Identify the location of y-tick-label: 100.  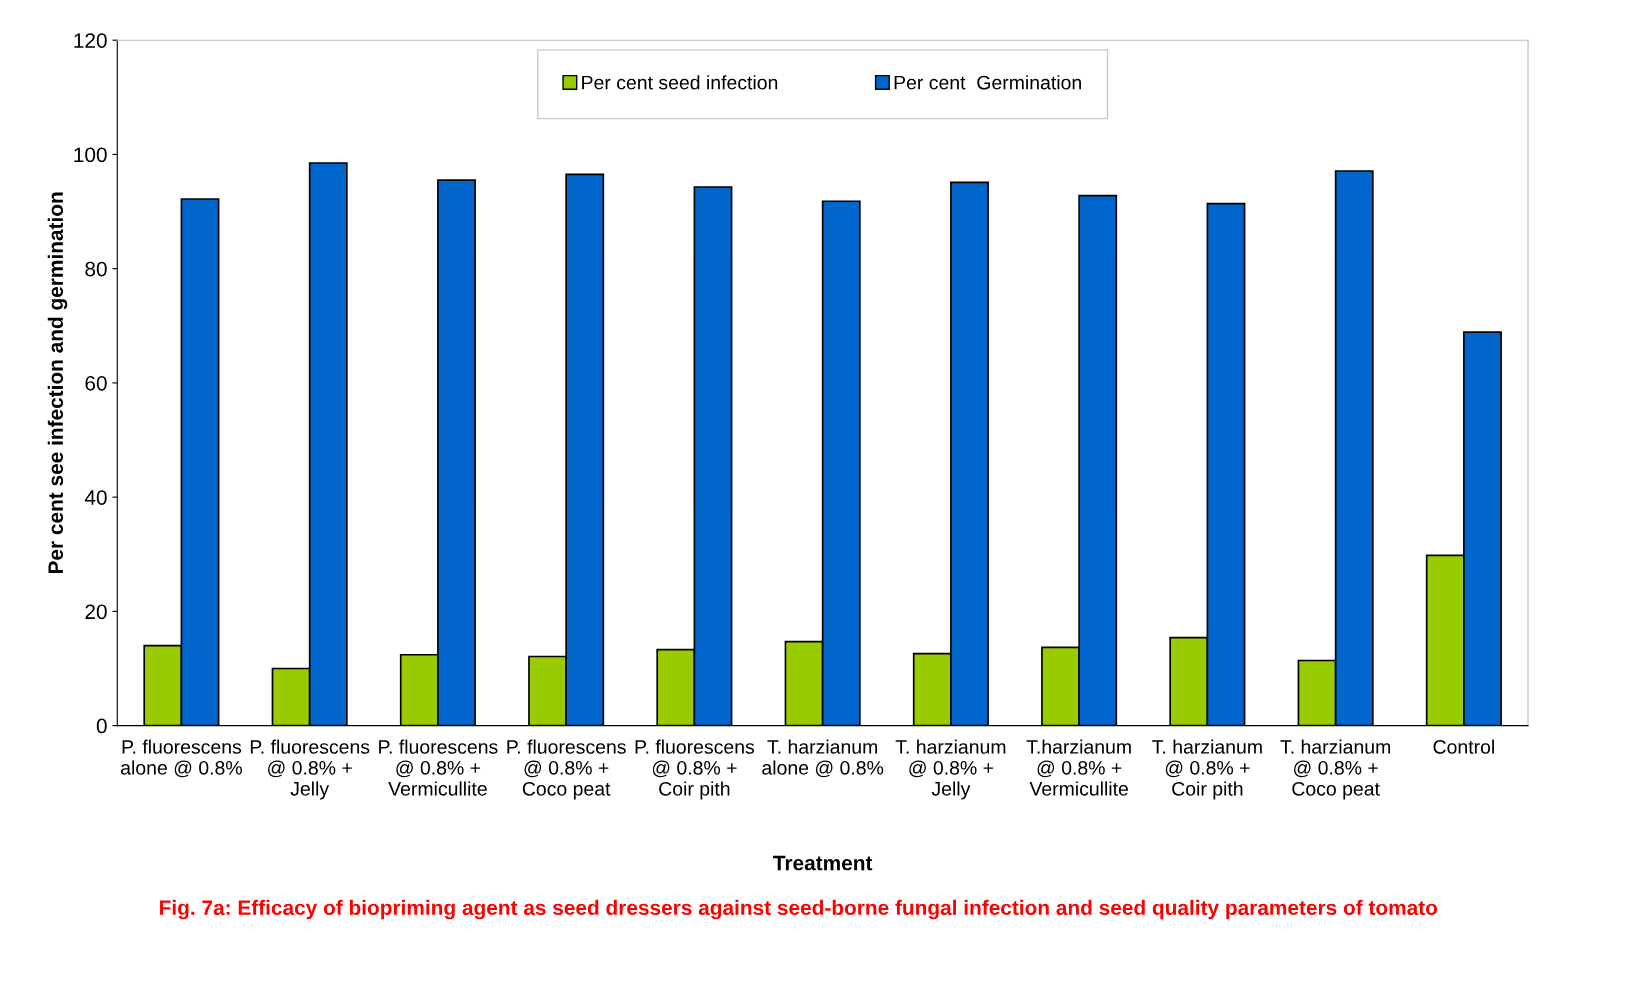
(90, 155).